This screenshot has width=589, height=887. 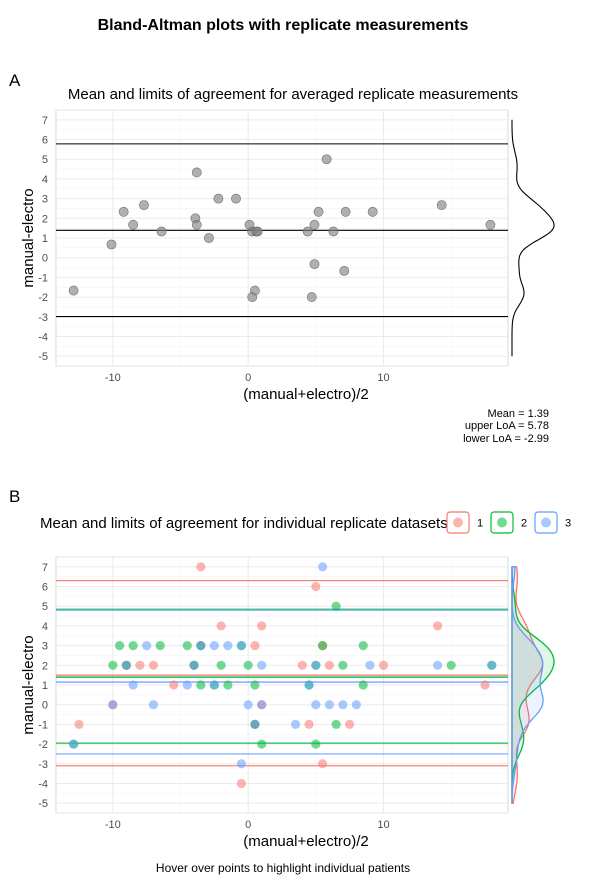 I want to click on panel-a-x-tick-label: 10, so click(x=383, y=378).